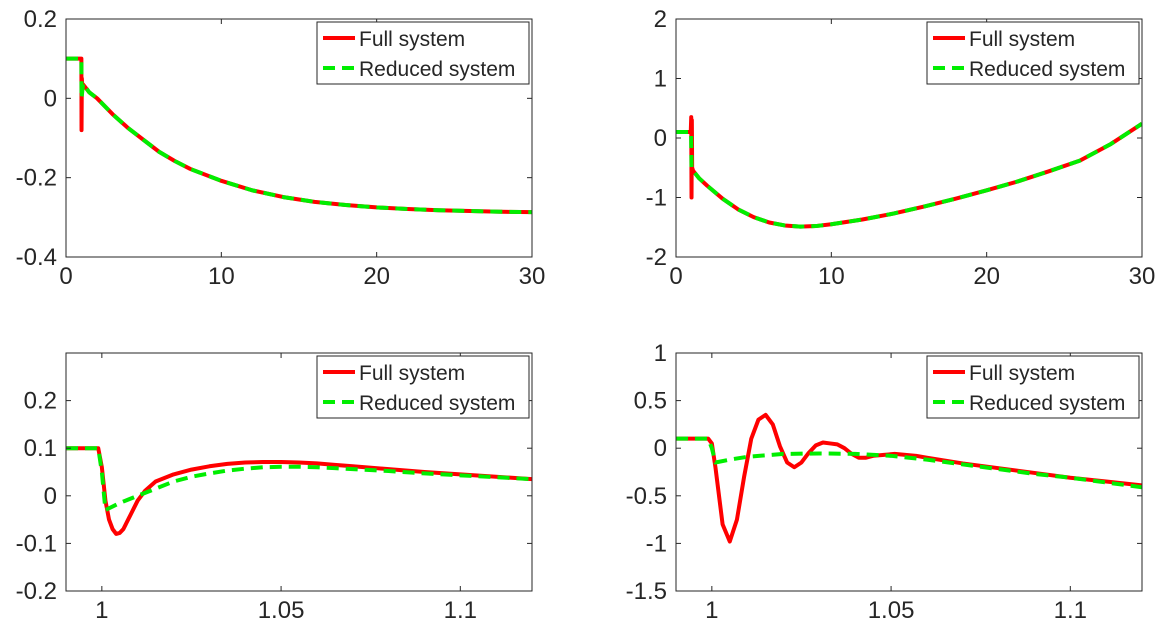 Image resolution: width=1166 pixels, height=625 pixels. What do you see at coordinates (36, 543) in the screenshot?
I see `y-tick-label: -0.1` at bounding box center [36, 543].